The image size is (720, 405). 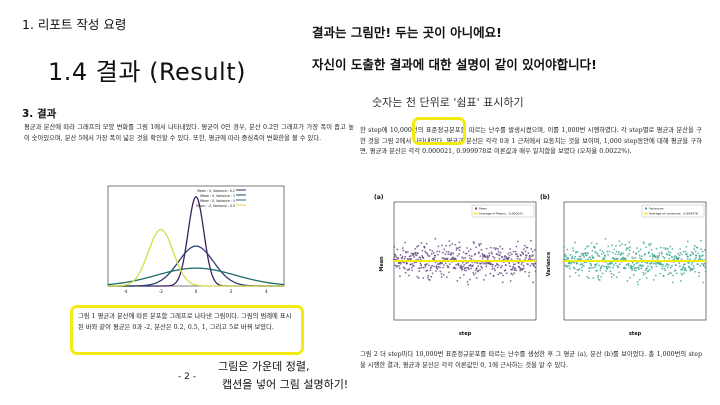 What do you see at coordinates (454, 64) in the screenshot?
I see `note-explain-results: 자신이 도출한 결과에 대한 설명이 같이 있어야합니다!` at bounding box center [454, 64].